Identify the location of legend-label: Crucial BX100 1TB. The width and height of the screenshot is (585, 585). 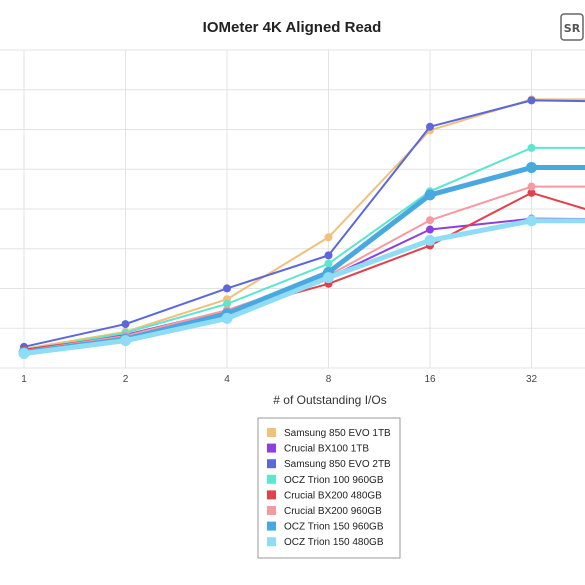
(326, 449).